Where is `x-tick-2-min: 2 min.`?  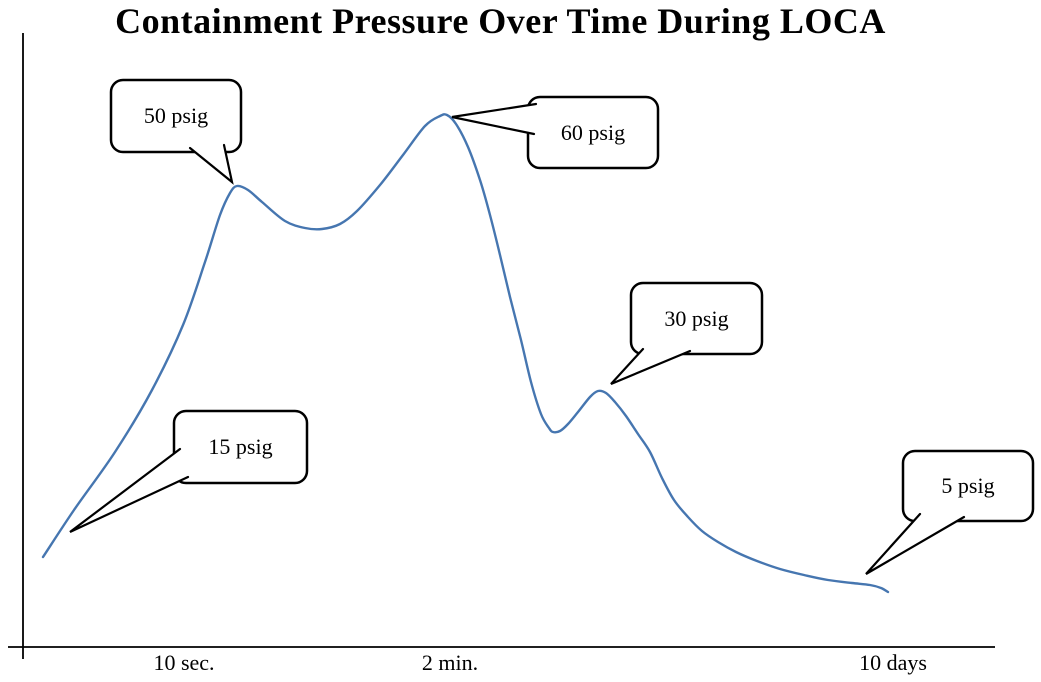 x-tick-2-min: 2 min. is located at coordinates (450, 662).